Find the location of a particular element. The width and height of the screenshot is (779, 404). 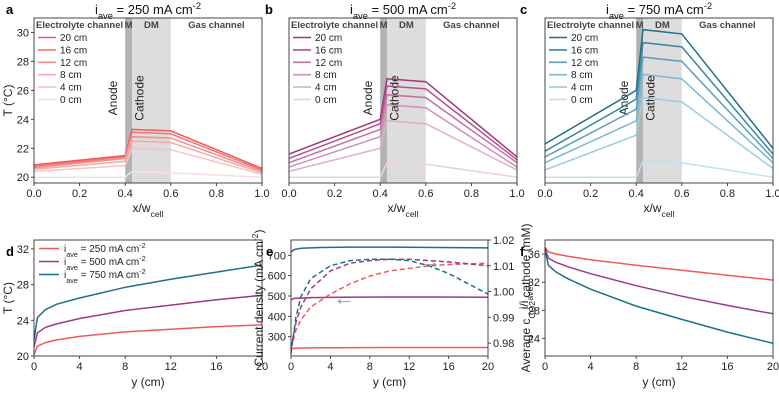

panel-title: iave = 500 mA cm-2 is located at coordinates (403, 11).